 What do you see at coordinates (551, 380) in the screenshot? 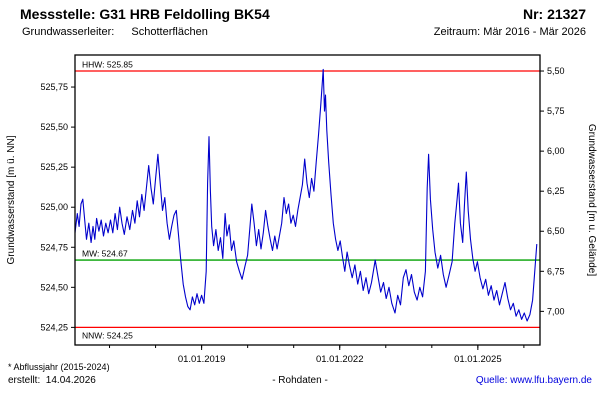
I see `source-link: www.lfu.bayern.de` at bounding box center [551, 380].